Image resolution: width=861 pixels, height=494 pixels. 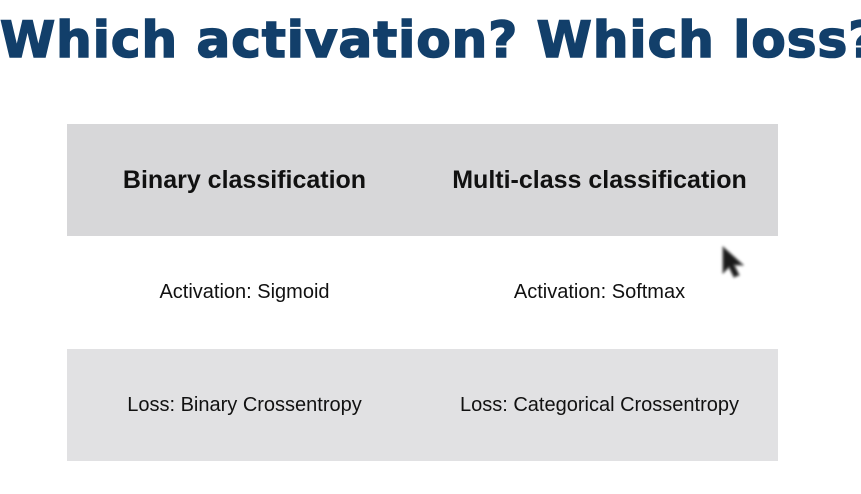 What do you see at coordinates (599, 291) in the screenshot?
I see `activation-cell-multiclass: Activation: Softmax` at bounding box center [599, 291].